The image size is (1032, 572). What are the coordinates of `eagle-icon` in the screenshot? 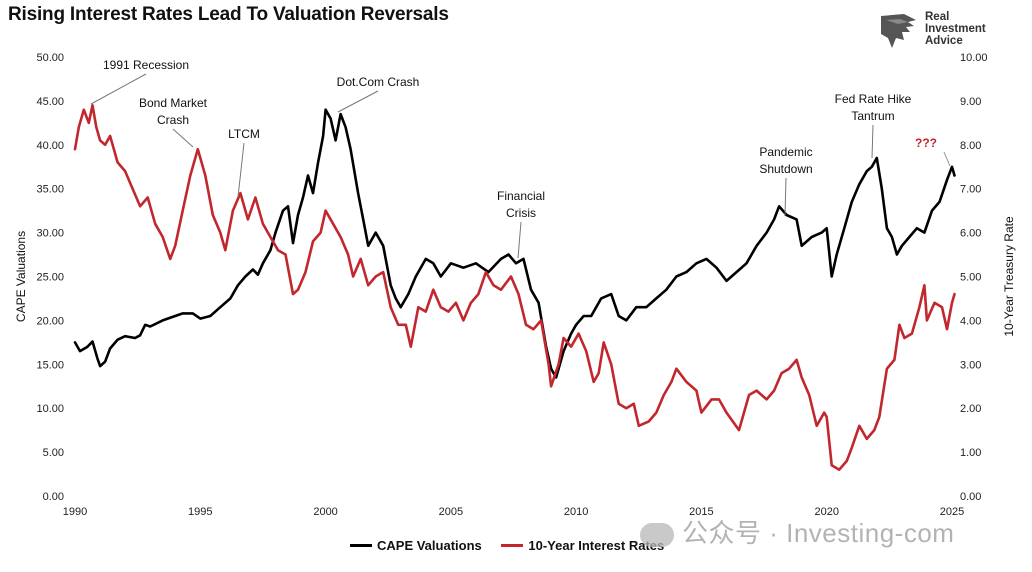 It's located at (898, 31).